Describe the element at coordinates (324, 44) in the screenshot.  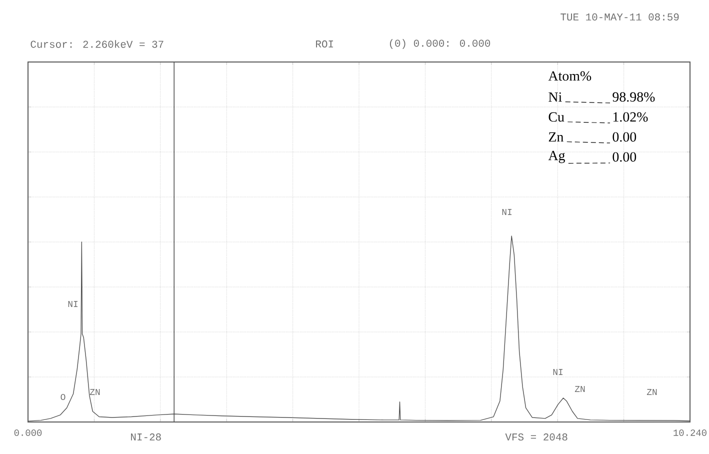
I see `text: ROI` at that location.